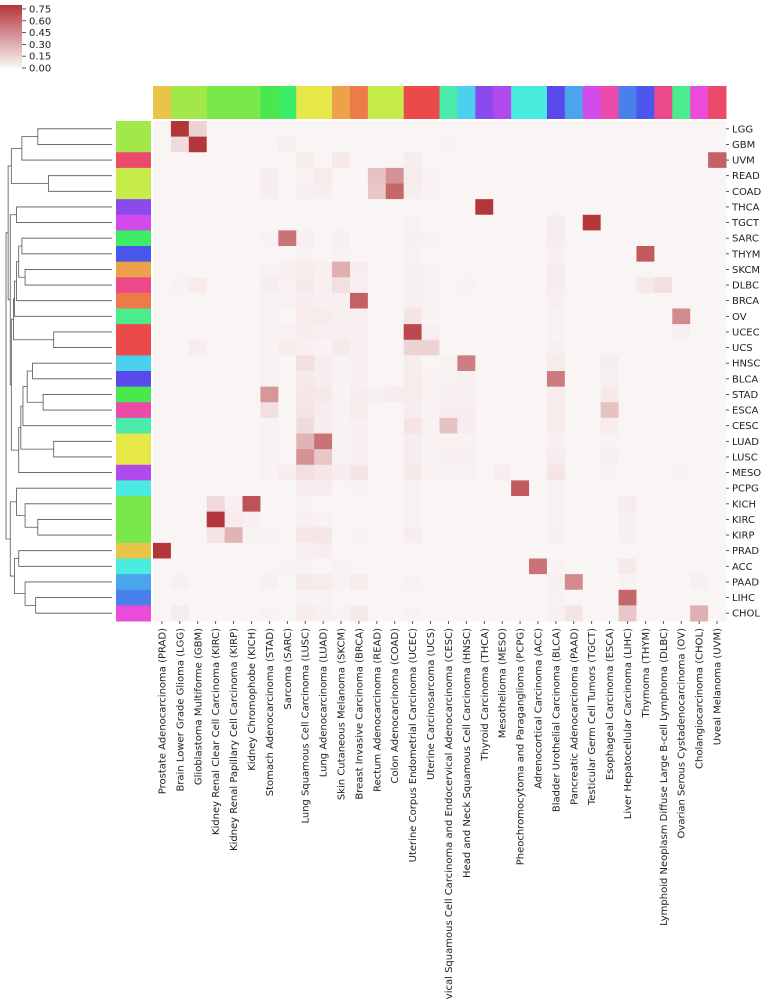  I want to click on row-label: SARC, so click(745, 239).